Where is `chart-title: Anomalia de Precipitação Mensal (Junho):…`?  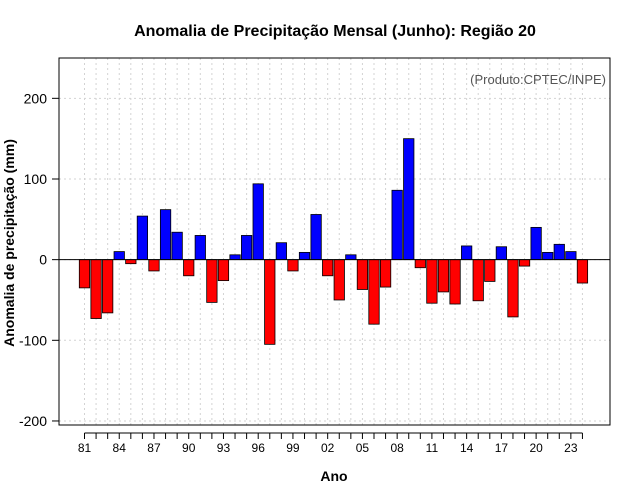 chart-title: Anomalia de Precipitação Mensal (Junho):… is located at coordinates (335, 31).